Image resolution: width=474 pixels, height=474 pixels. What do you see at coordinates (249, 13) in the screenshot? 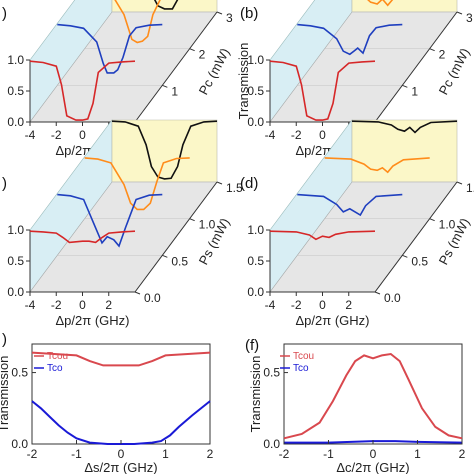
I see `panel-label: (b)` at bounding box center [249, 13].